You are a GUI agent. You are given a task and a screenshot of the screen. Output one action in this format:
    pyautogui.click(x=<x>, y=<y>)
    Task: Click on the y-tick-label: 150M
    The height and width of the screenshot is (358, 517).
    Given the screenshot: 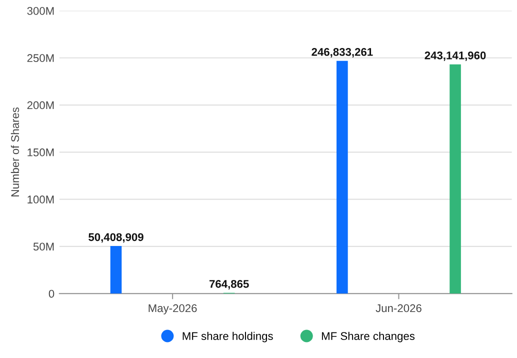 What is the action you would take?
    pyautogui.click(x=41, y=152)
    